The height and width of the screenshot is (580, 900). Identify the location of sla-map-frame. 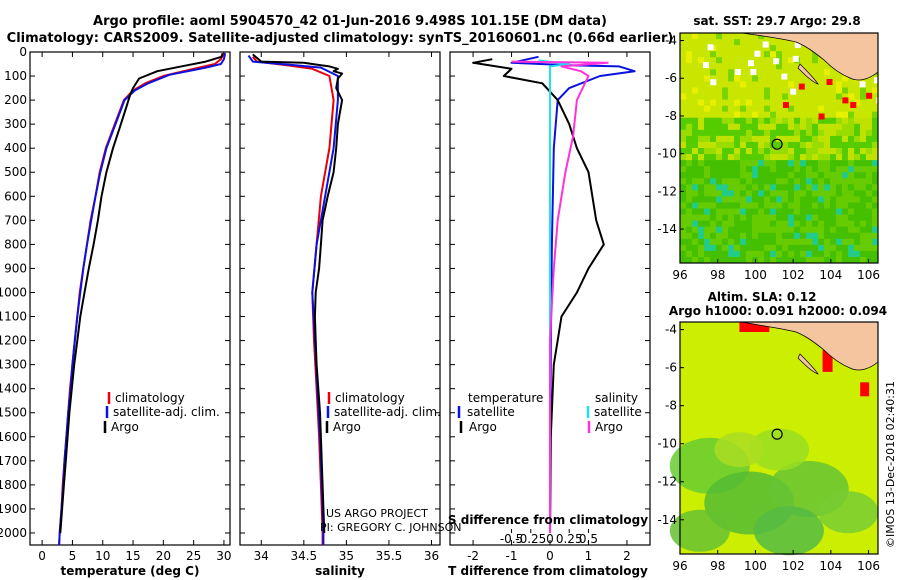
(779, 438).